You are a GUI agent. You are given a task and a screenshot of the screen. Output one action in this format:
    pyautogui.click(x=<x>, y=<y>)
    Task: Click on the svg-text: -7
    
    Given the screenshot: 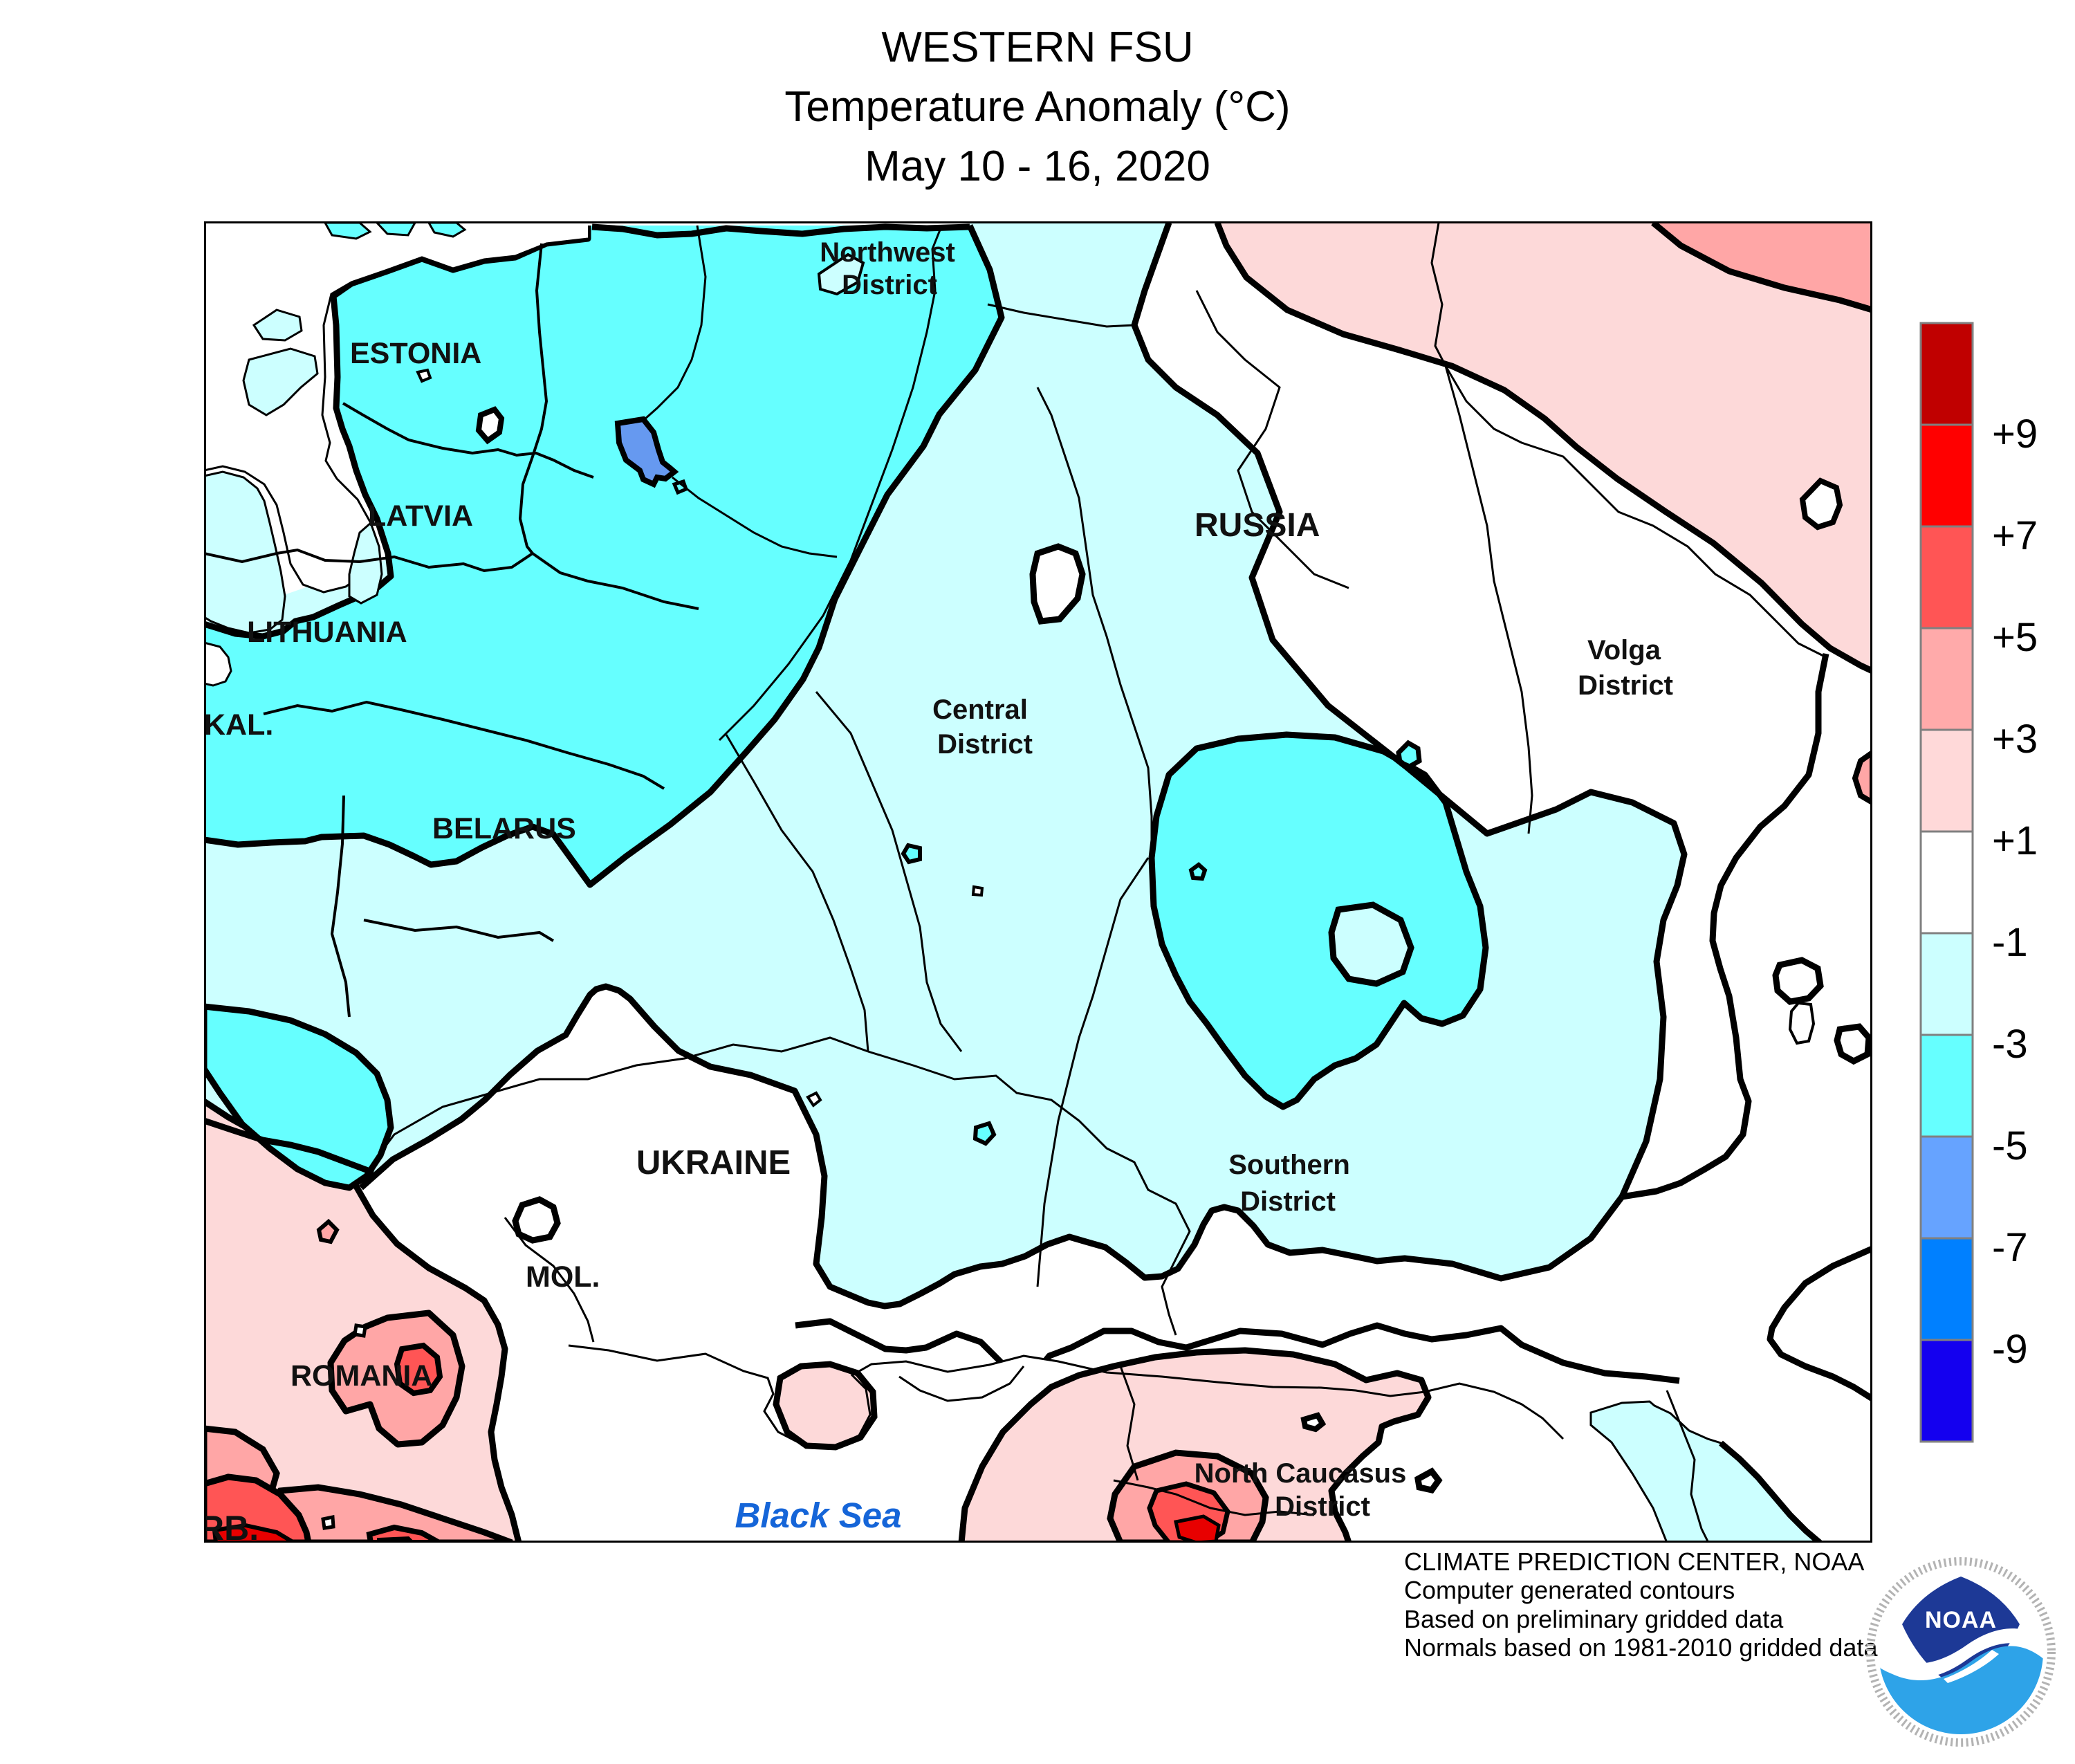 What is the action you would take?
    pyautogui.click(x=2010, y=1247)
    